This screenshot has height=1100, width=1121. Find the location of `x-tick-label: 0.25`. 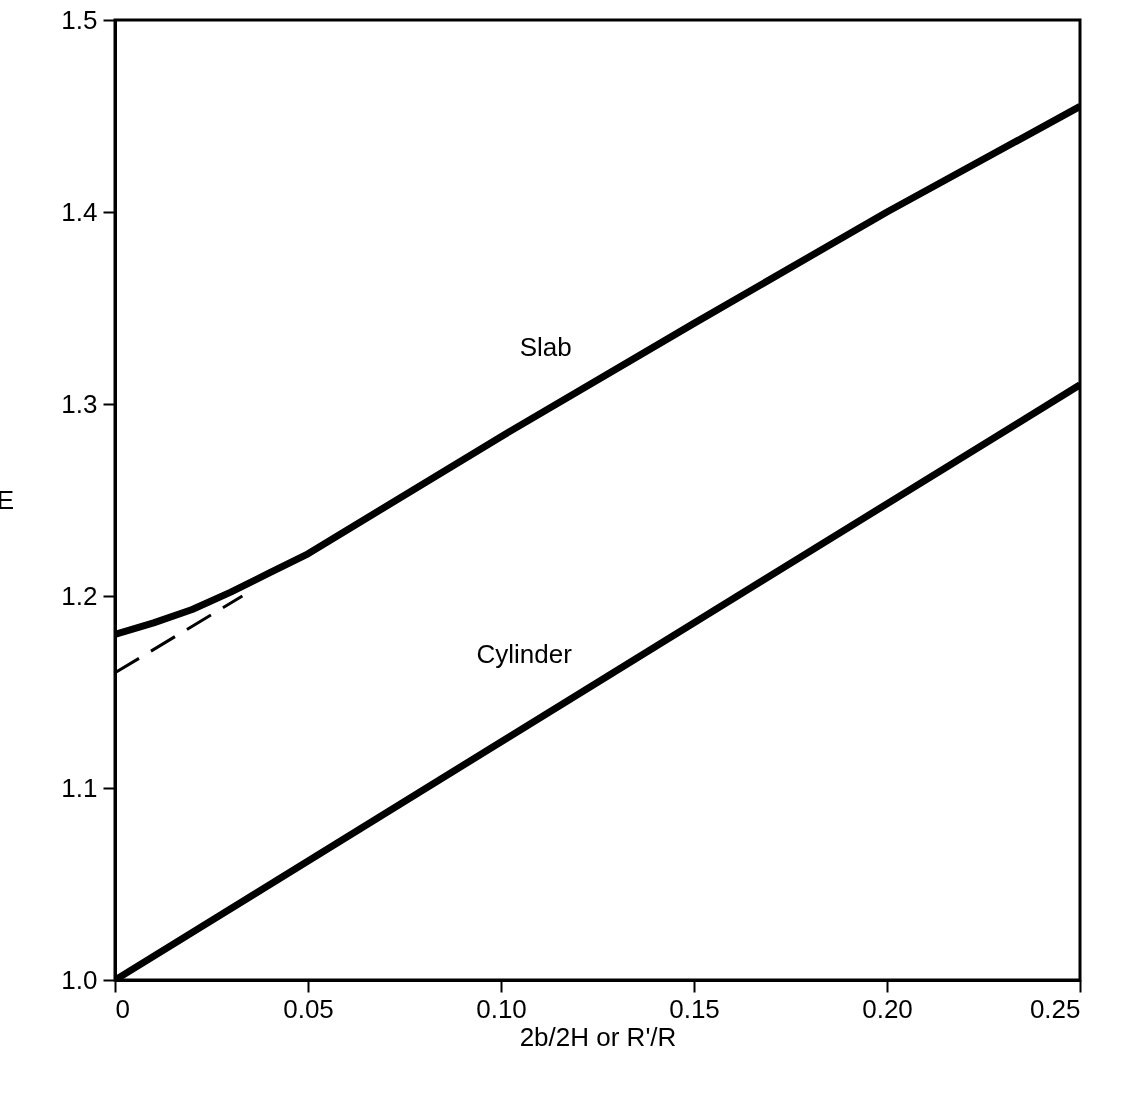

x-tick-label: 0.25 is located at coordinates (1055, 1008).